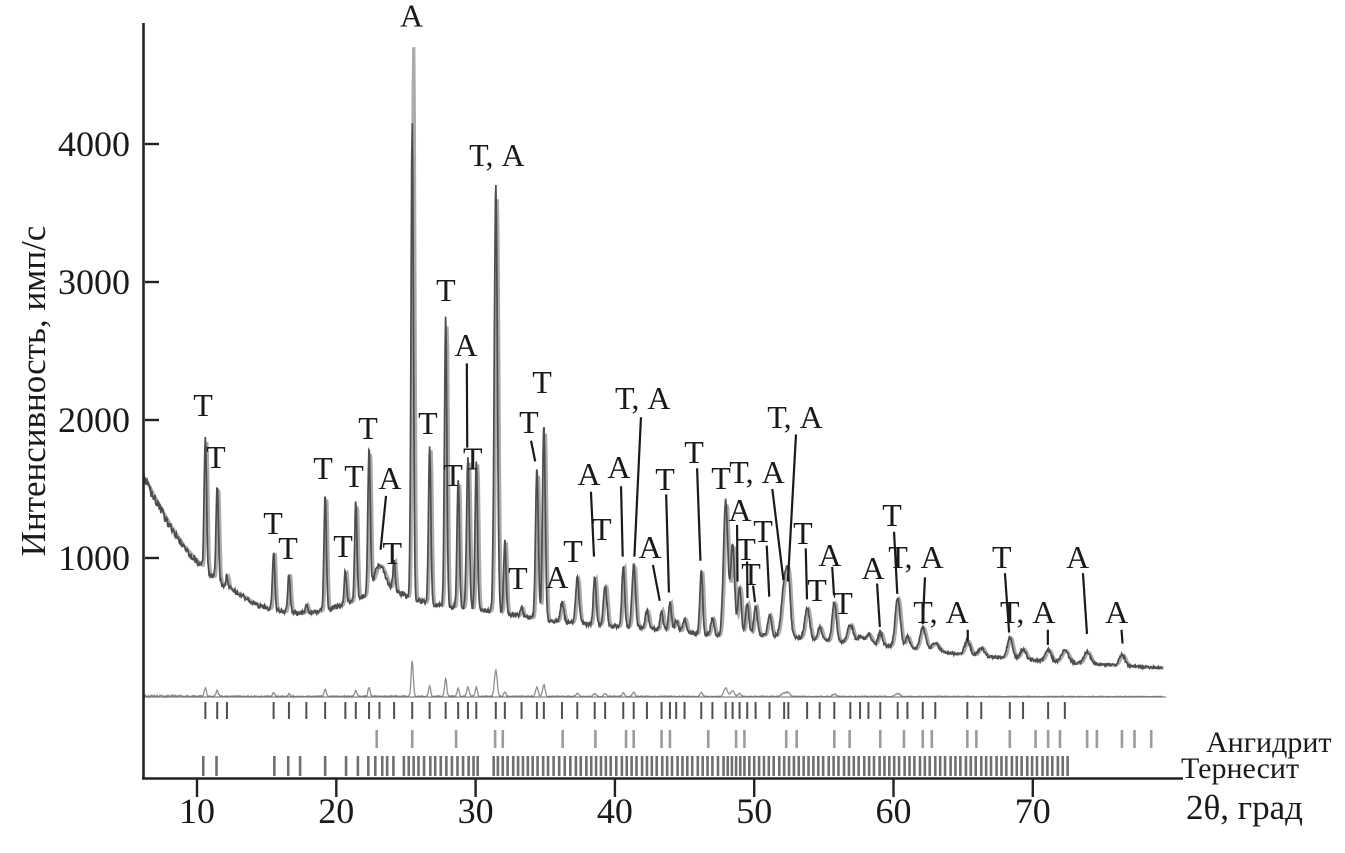 Image resolution: width=1345 pixels, height=853 pixels. I want to click on x-tick-label-60: 60, so click(894, 811).